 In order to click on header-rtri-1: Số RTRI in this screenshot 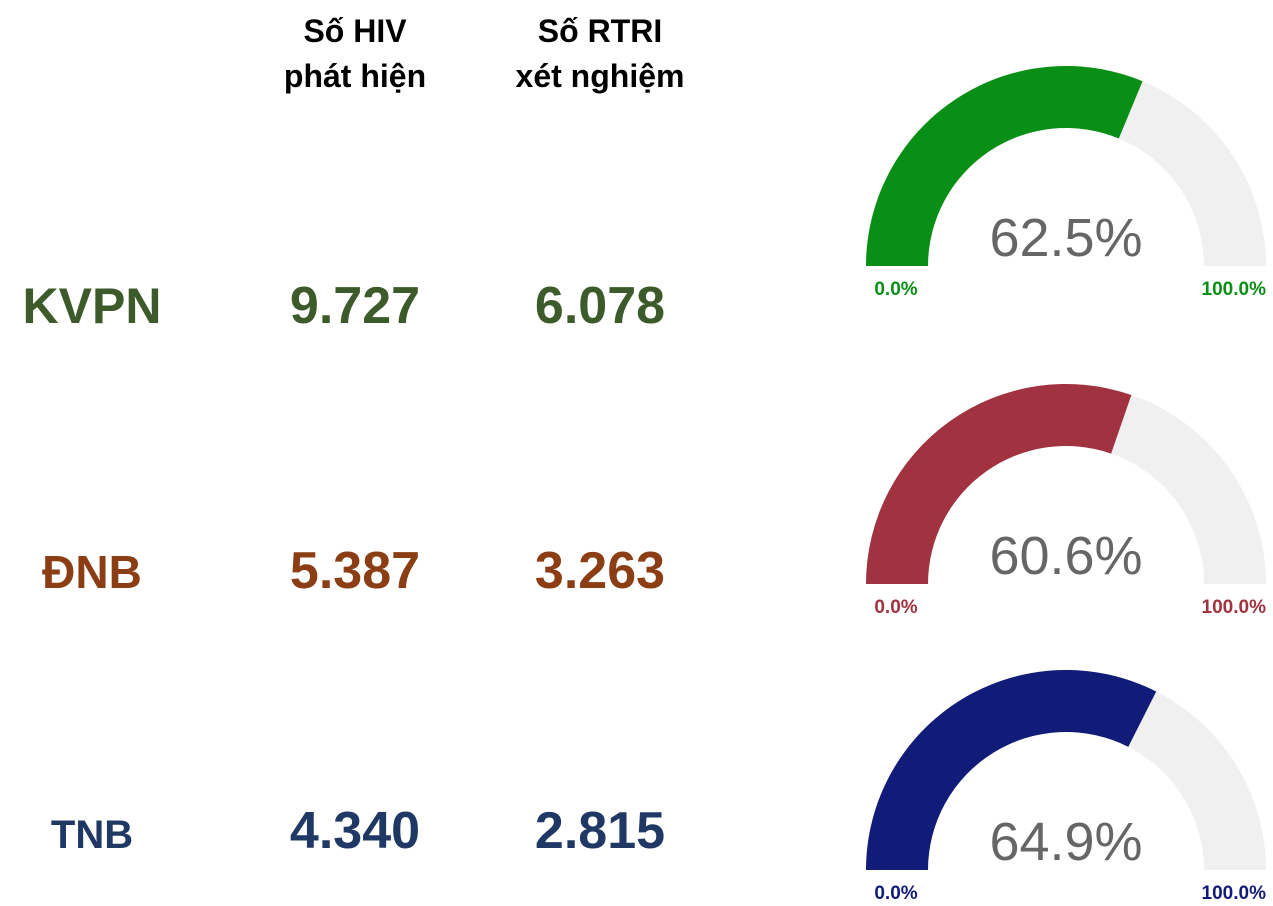, I will do `click(600, 31)`.